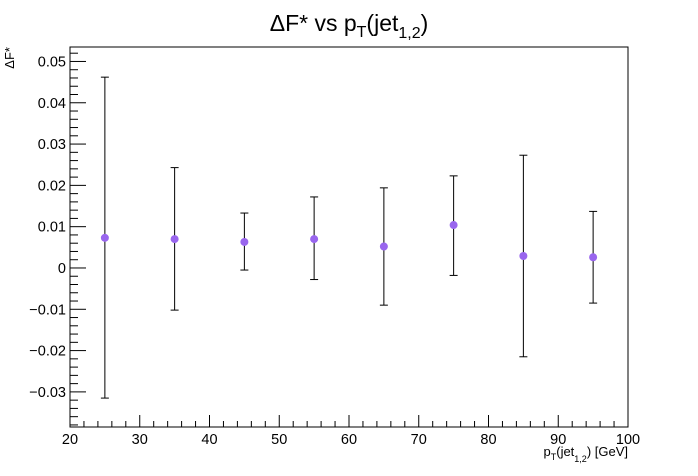  What do you see at coordinates (62, 269) in the screenshot?
I see `y-tick-label: 0` at bounding box center [62, 269].